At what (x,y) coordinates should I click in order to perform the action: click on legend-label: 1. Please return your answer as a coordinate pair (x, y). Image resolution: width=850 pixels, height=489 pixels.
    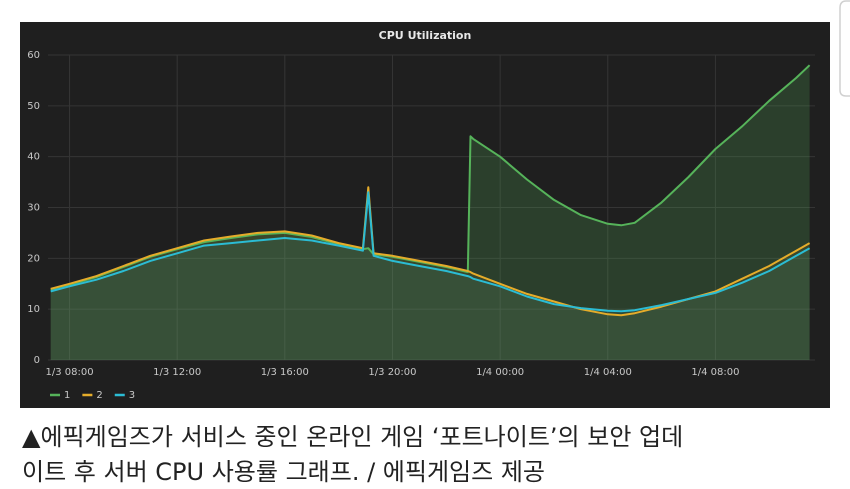
    Looking at the image, I should click on (67, 395).